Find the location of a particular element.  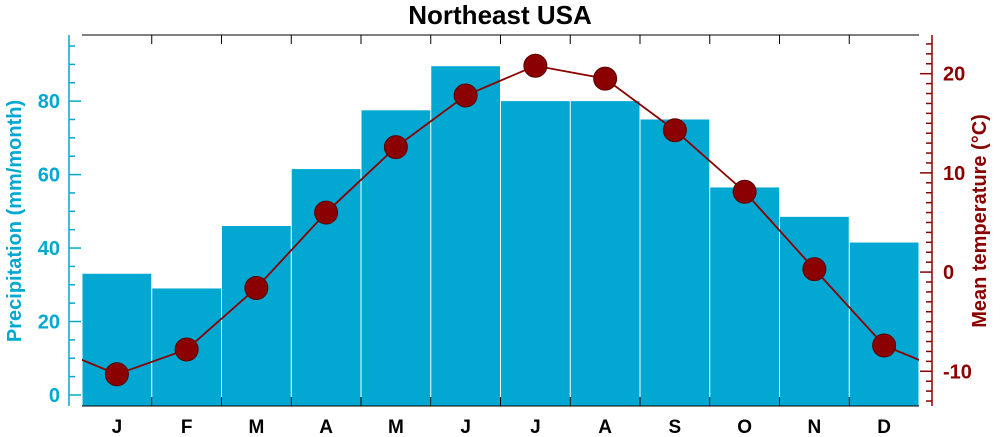

x-tick-label-8: A is located at coordinates (605, 427).